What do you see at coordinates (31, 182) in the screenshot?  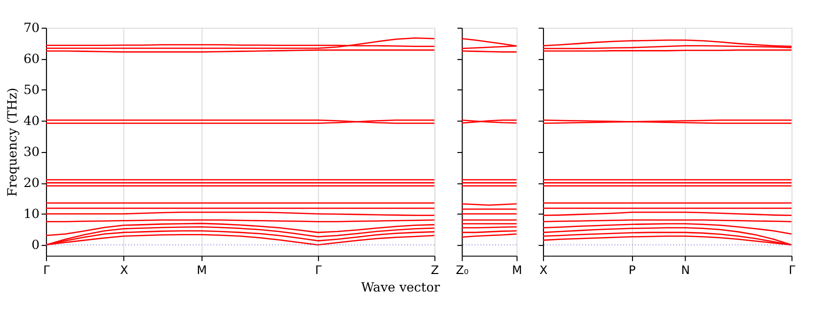 I see `y-tick-label: 20` at bounding box center [31, 182].